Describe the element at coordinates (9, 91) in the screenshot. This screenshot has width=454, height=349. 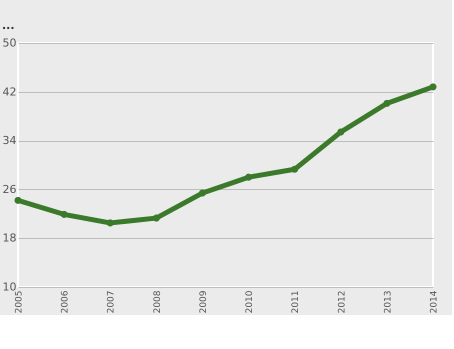
I see `y-tick-label: 42` at that location.